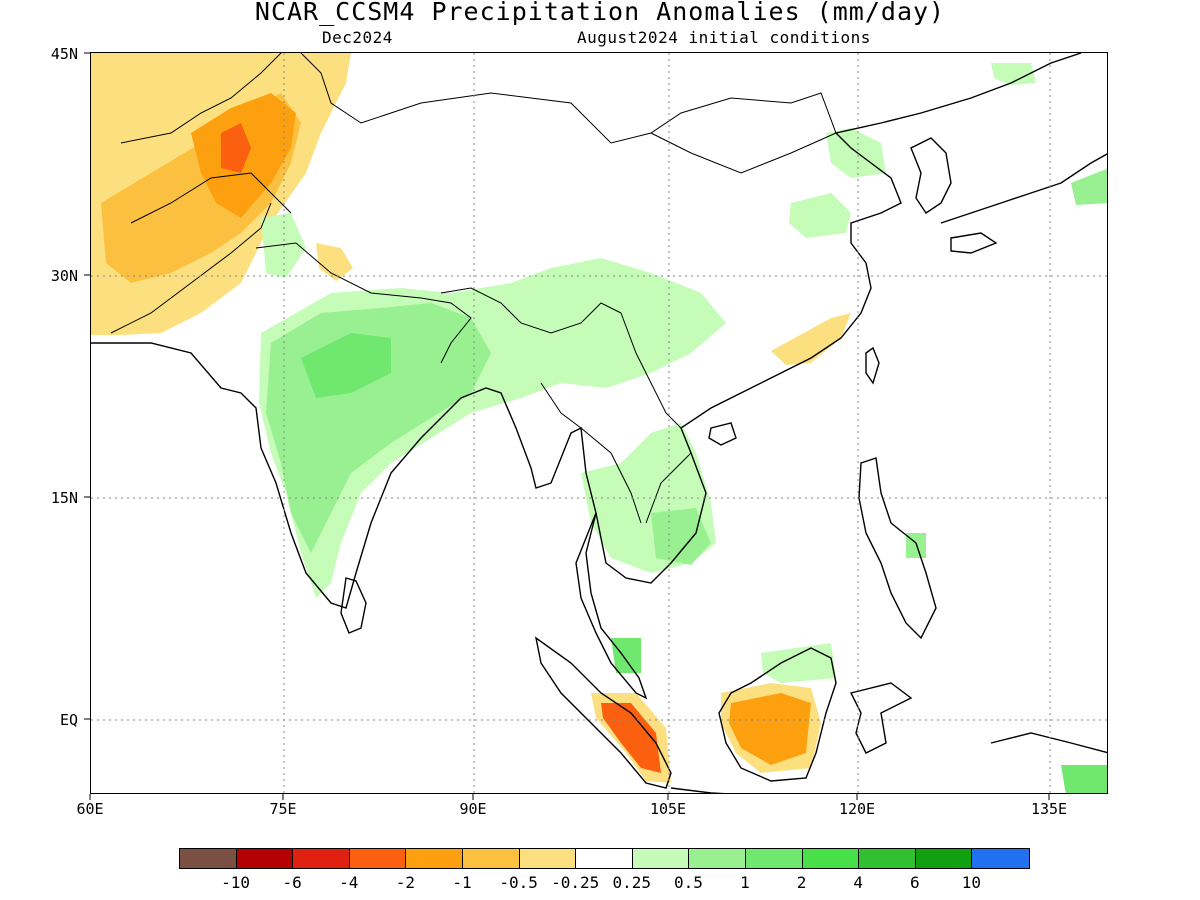 This screenshot has height=900, width=1200. What do you see at coordinates (745, 882) in the screenshot?
I see `colorbar-tick-label: 1` at bounding box center [745, 882].